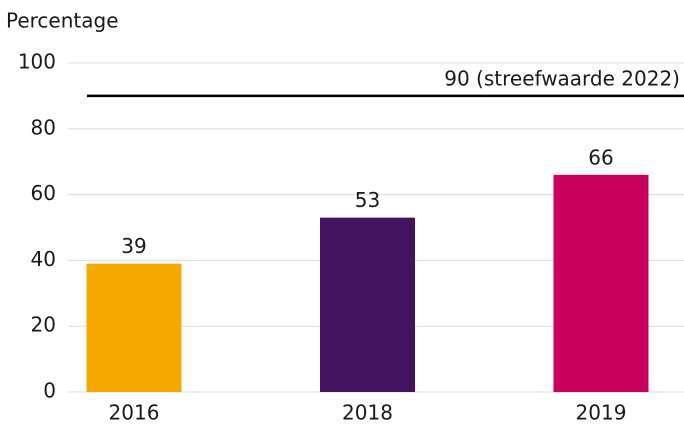  Describe the element at coordinates (600, 157) in the screenshot. I see `value-label: 66` at that location.